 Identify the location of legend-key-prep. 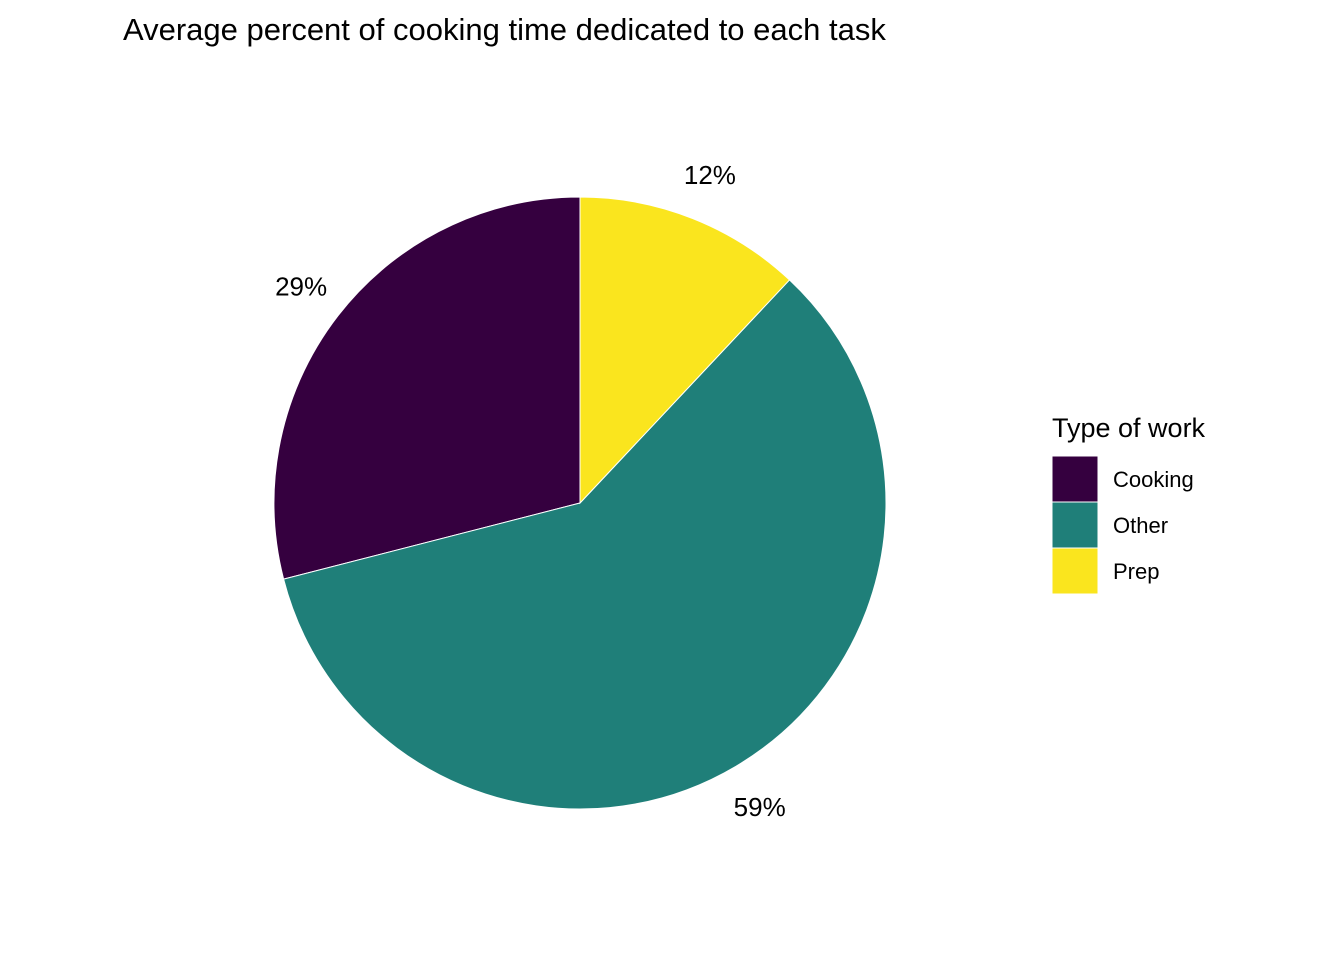
(1075, 571).